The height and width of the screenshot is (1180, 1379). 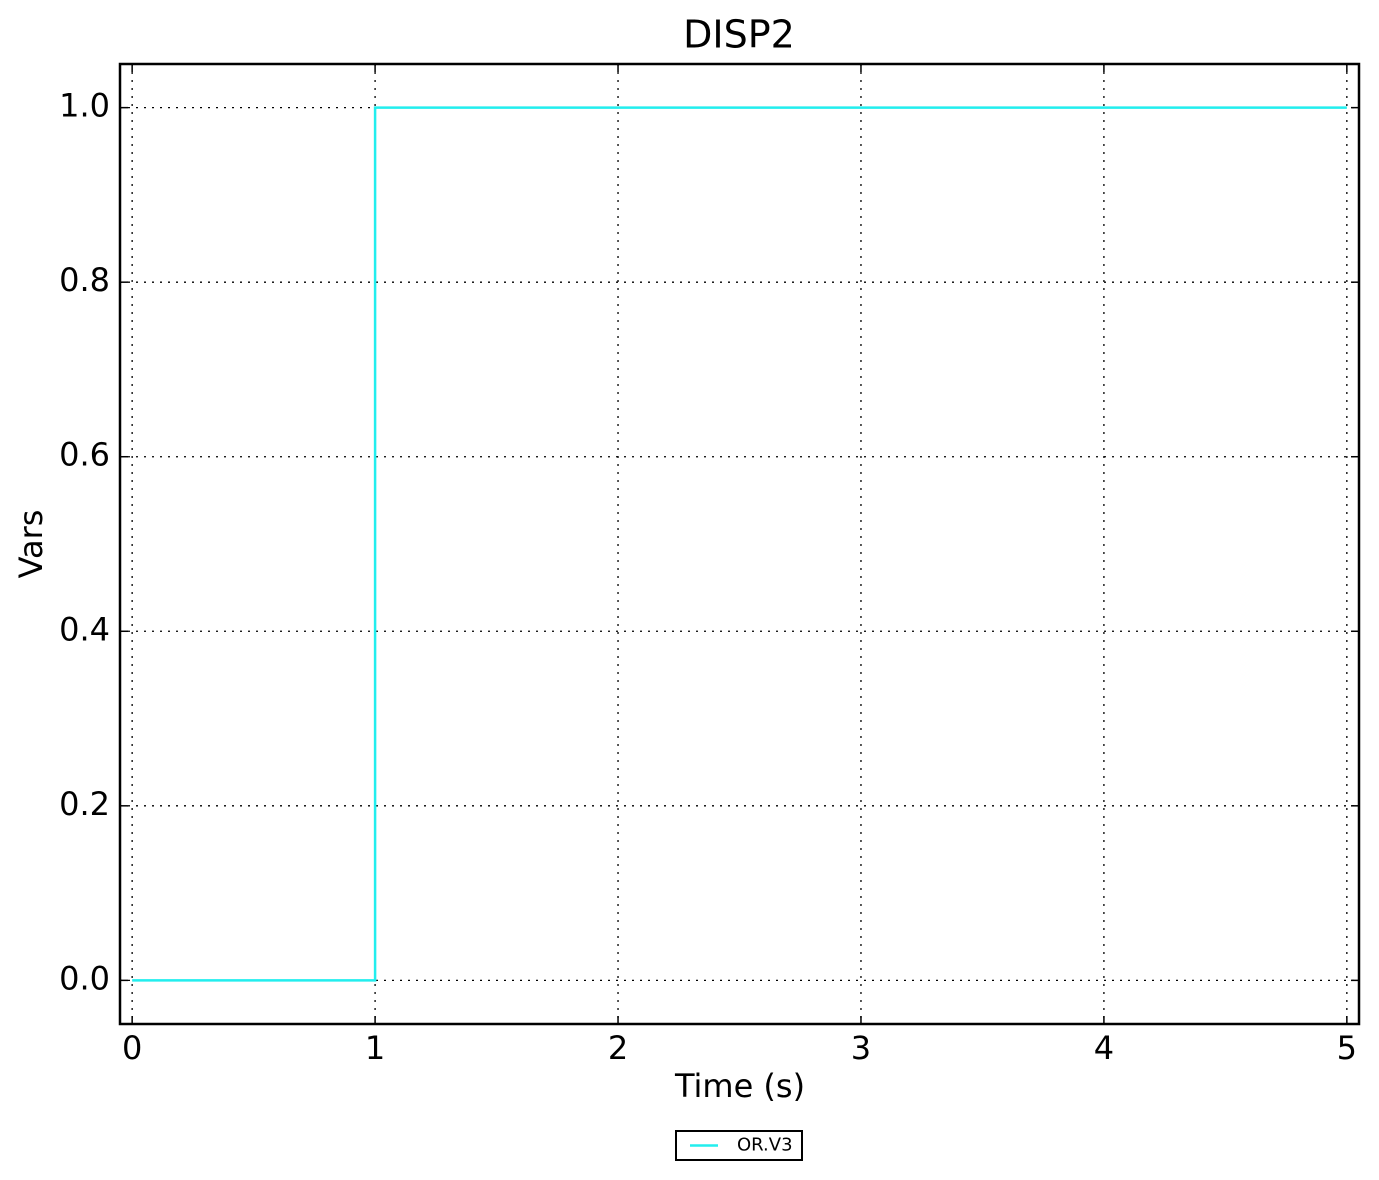 What do you see at coordinates (765, 1145) in the screenshot?
I see `legend-label: OR.V3` at bounding box center [765, 1145].